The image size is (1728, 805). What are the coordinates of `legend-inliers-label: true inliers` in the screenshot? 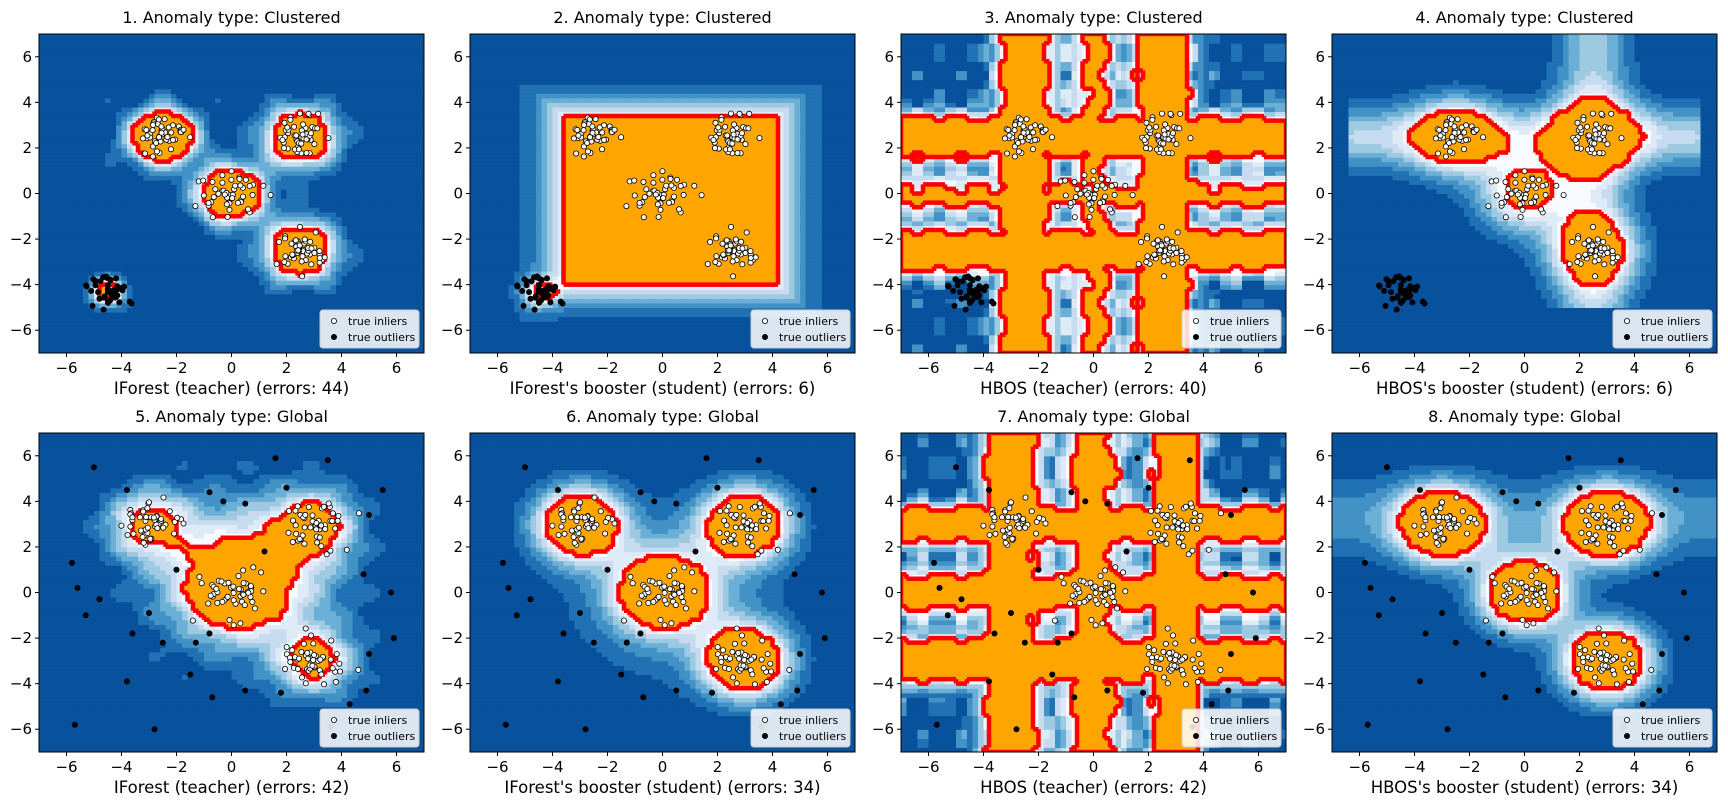 It's located at (378, 720).